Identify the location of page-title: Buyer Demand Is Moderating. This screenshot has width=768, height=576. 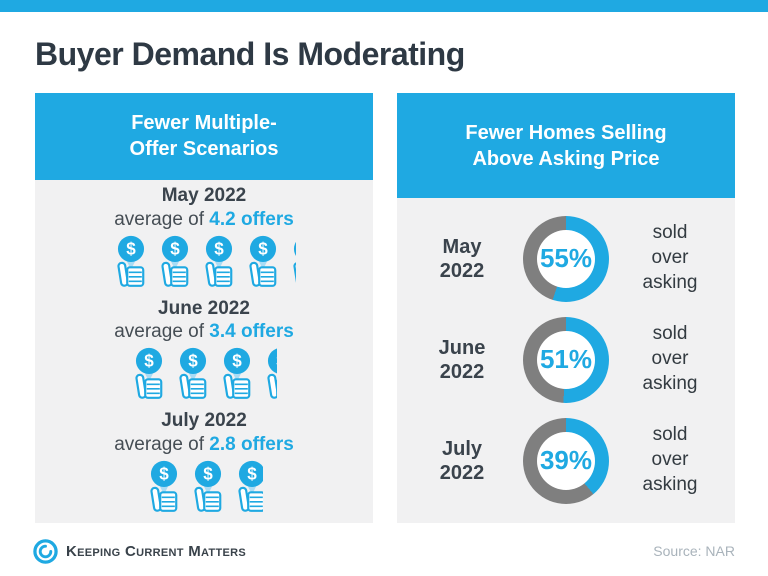
(250, 54).